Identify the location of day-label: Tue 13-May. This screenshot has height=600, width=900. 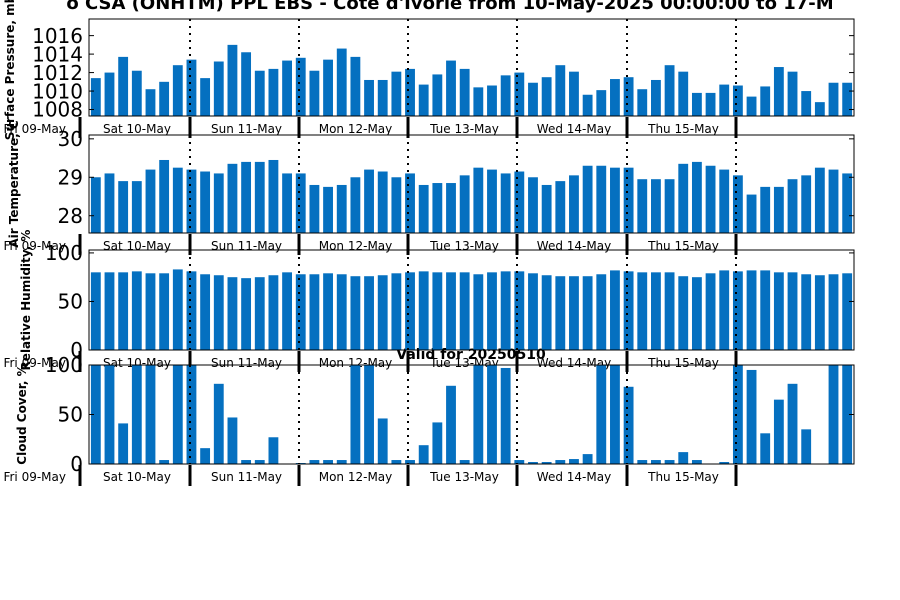
(464, 477).